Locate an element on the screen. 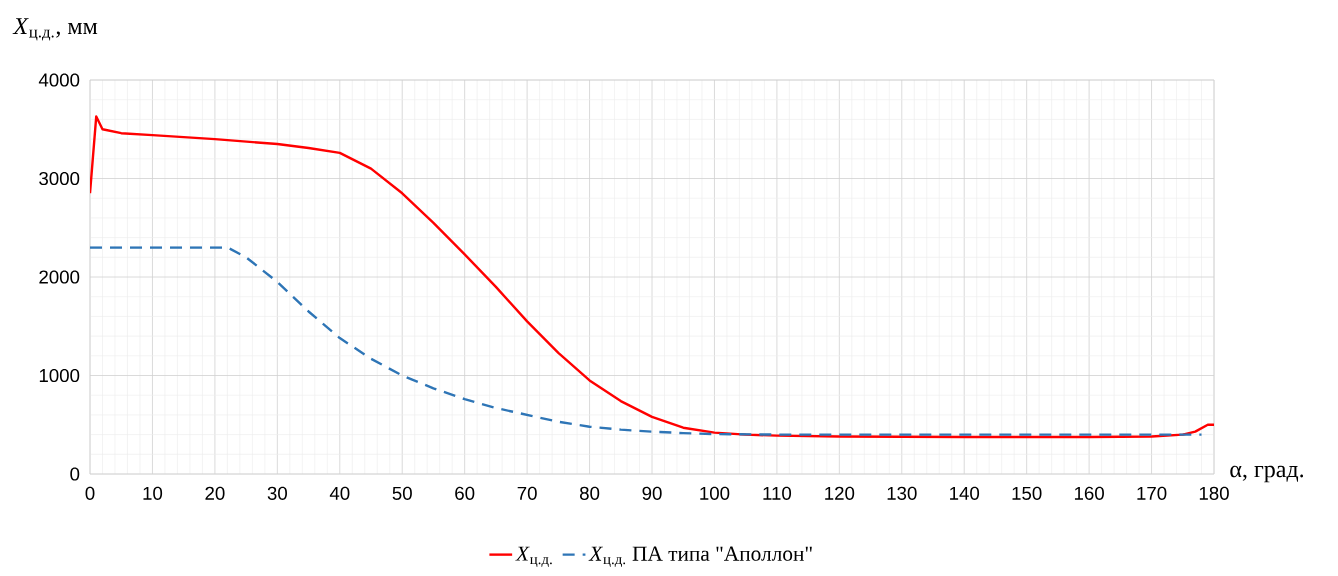 This screenshot has width=1338, height=576. x-tick-label: 130 is located at coordinates (902, 493).